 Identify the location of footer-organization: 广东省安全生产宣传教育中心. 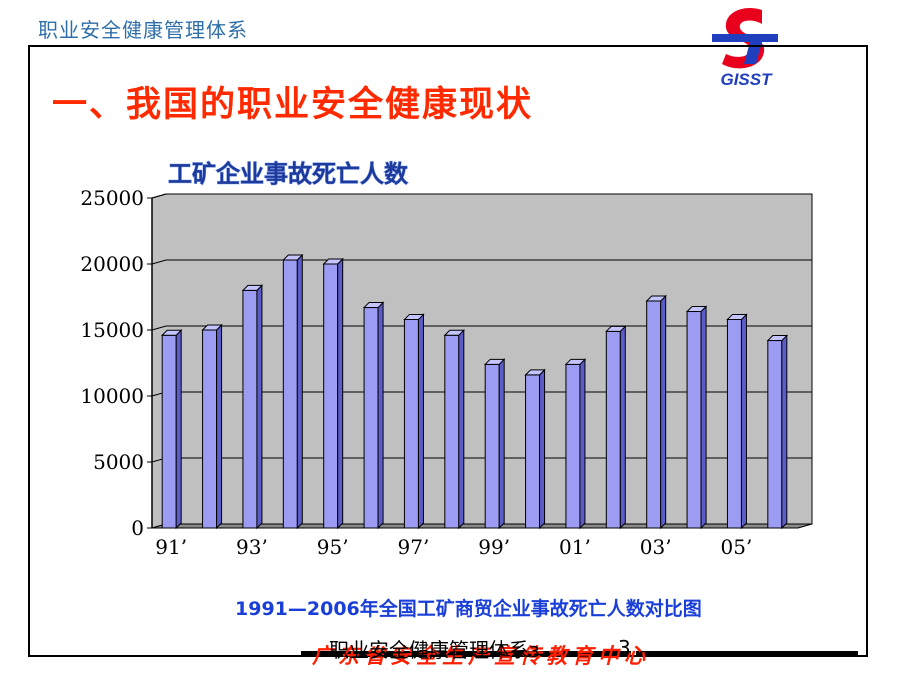
(481, 655).